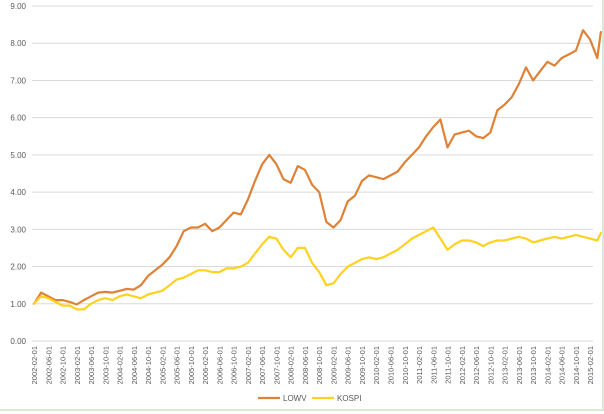  Describe the element at coordinates (562, 365) in the screenshot. I see `x-tick-label: 2014-06-01` at that location.